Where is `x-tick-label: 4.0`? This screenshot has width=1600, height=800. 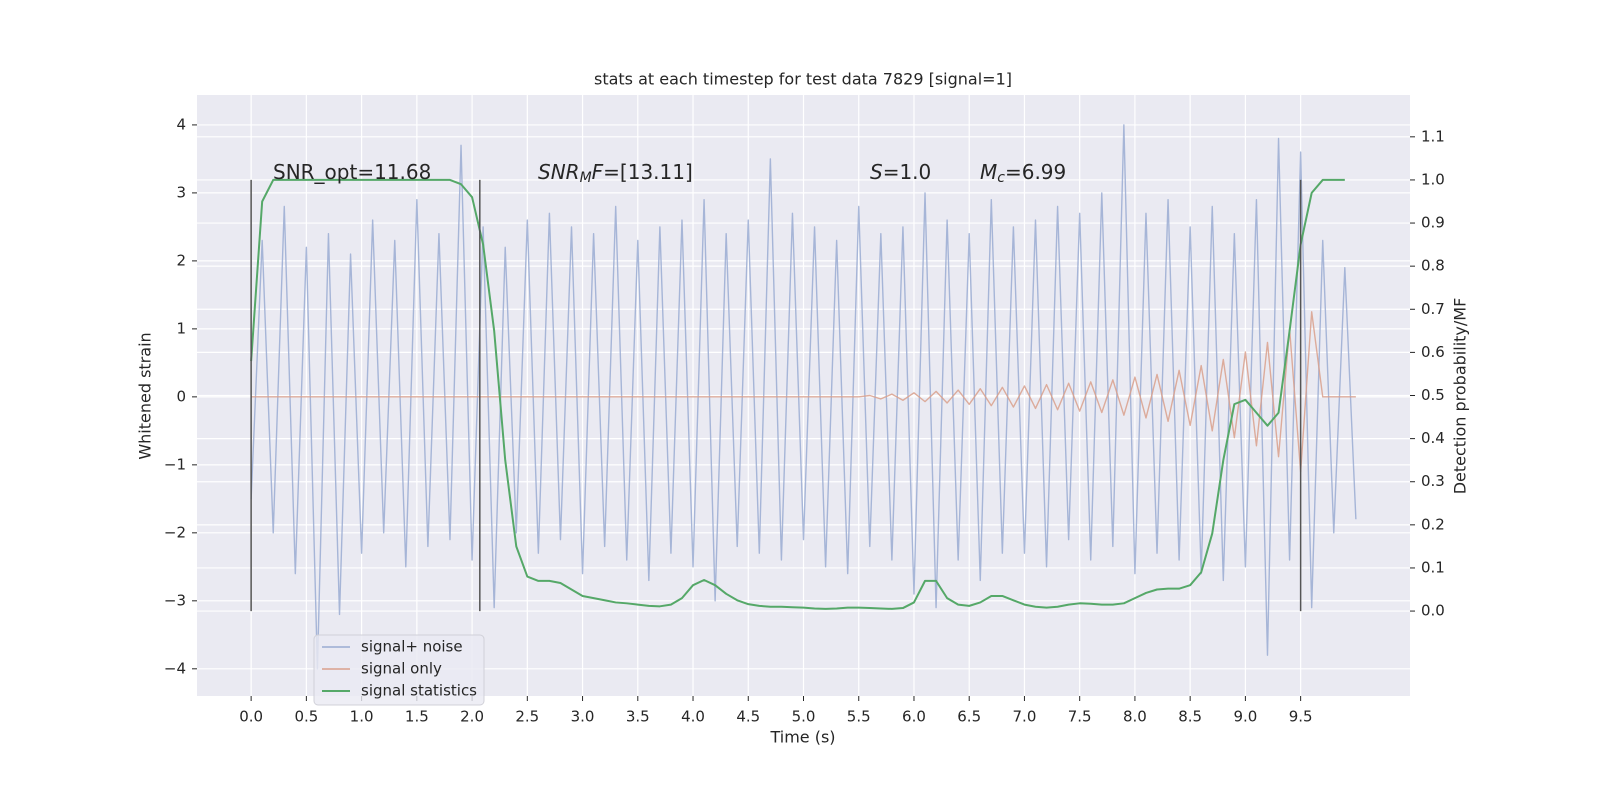 x-tick-label: 4.0 is located at coordinates (693, 717).